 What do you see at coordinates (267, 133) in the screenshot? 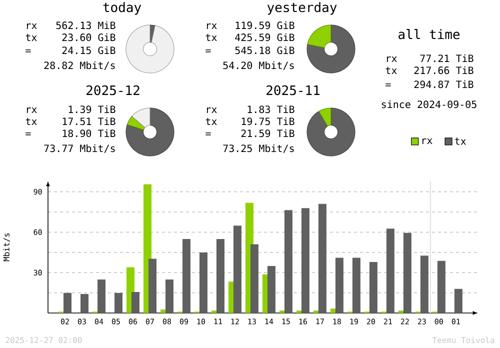
I see `text: 21.59 TiB` at bounding box center [267, 133].